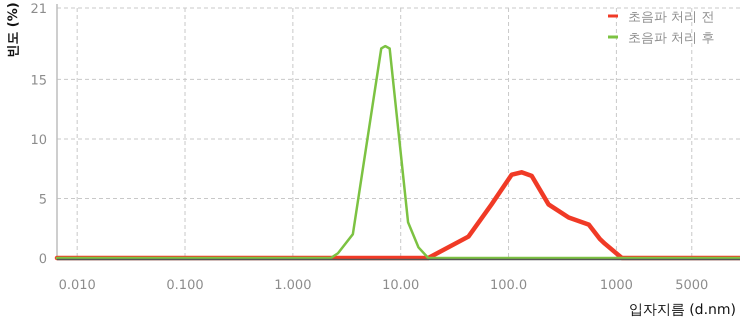  What do you see at coordinates (38, 9) in the screenshot?
I see `y-tick-label: 21` at bounding box center [38, 9].